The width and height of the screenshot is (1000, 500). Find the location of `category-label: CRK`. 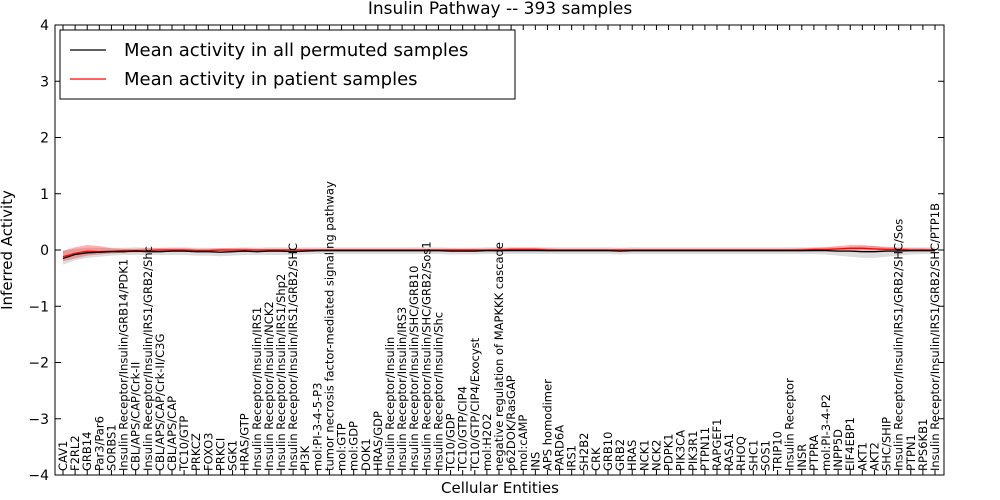

category-label: CRK is located at coordinates (596, 459).